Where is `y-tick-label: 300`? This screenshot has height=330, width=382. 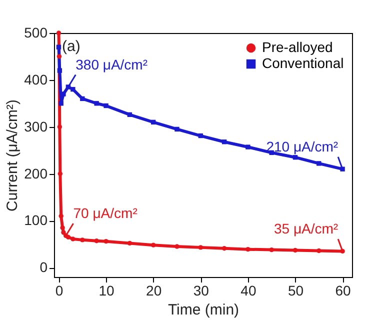 y-tick-label: 300 is located at coordinates (36, 126).